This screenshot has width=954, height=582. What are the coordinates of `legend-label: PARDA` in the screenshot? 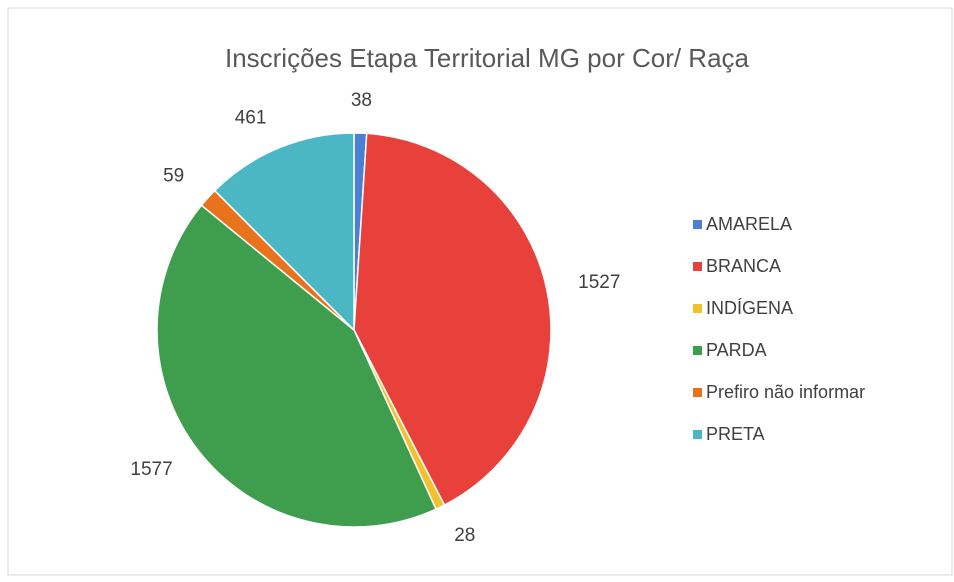 It's located at (736, 350).